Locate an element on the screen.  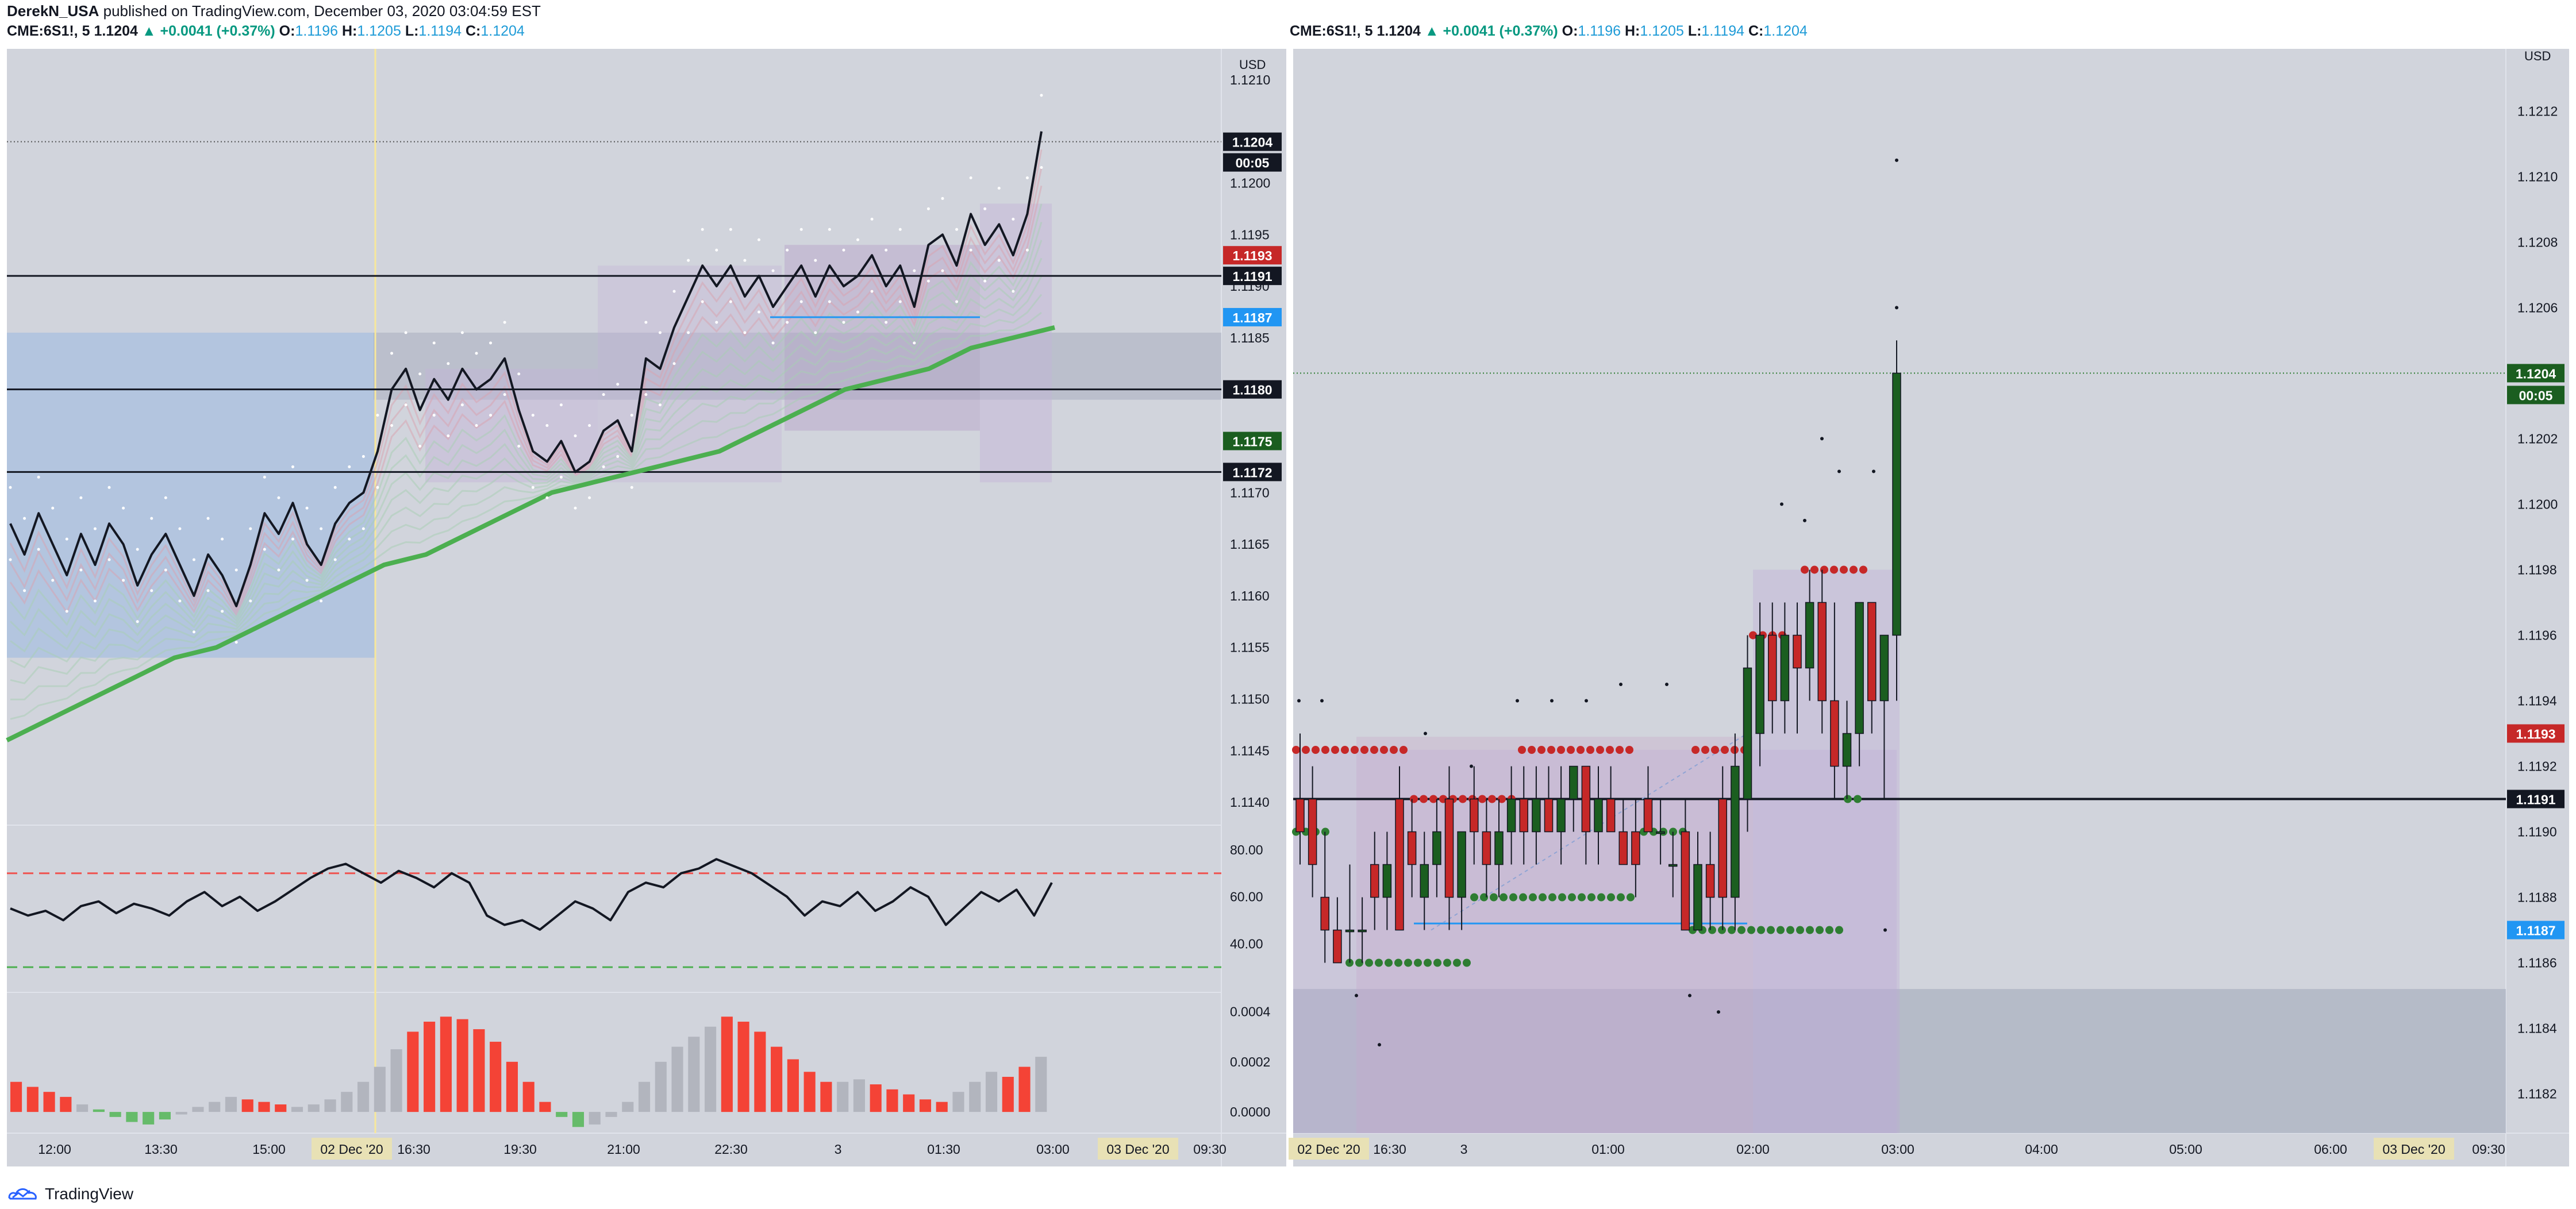
open-value: 1.1196 is located at coordinates (1599, 31).